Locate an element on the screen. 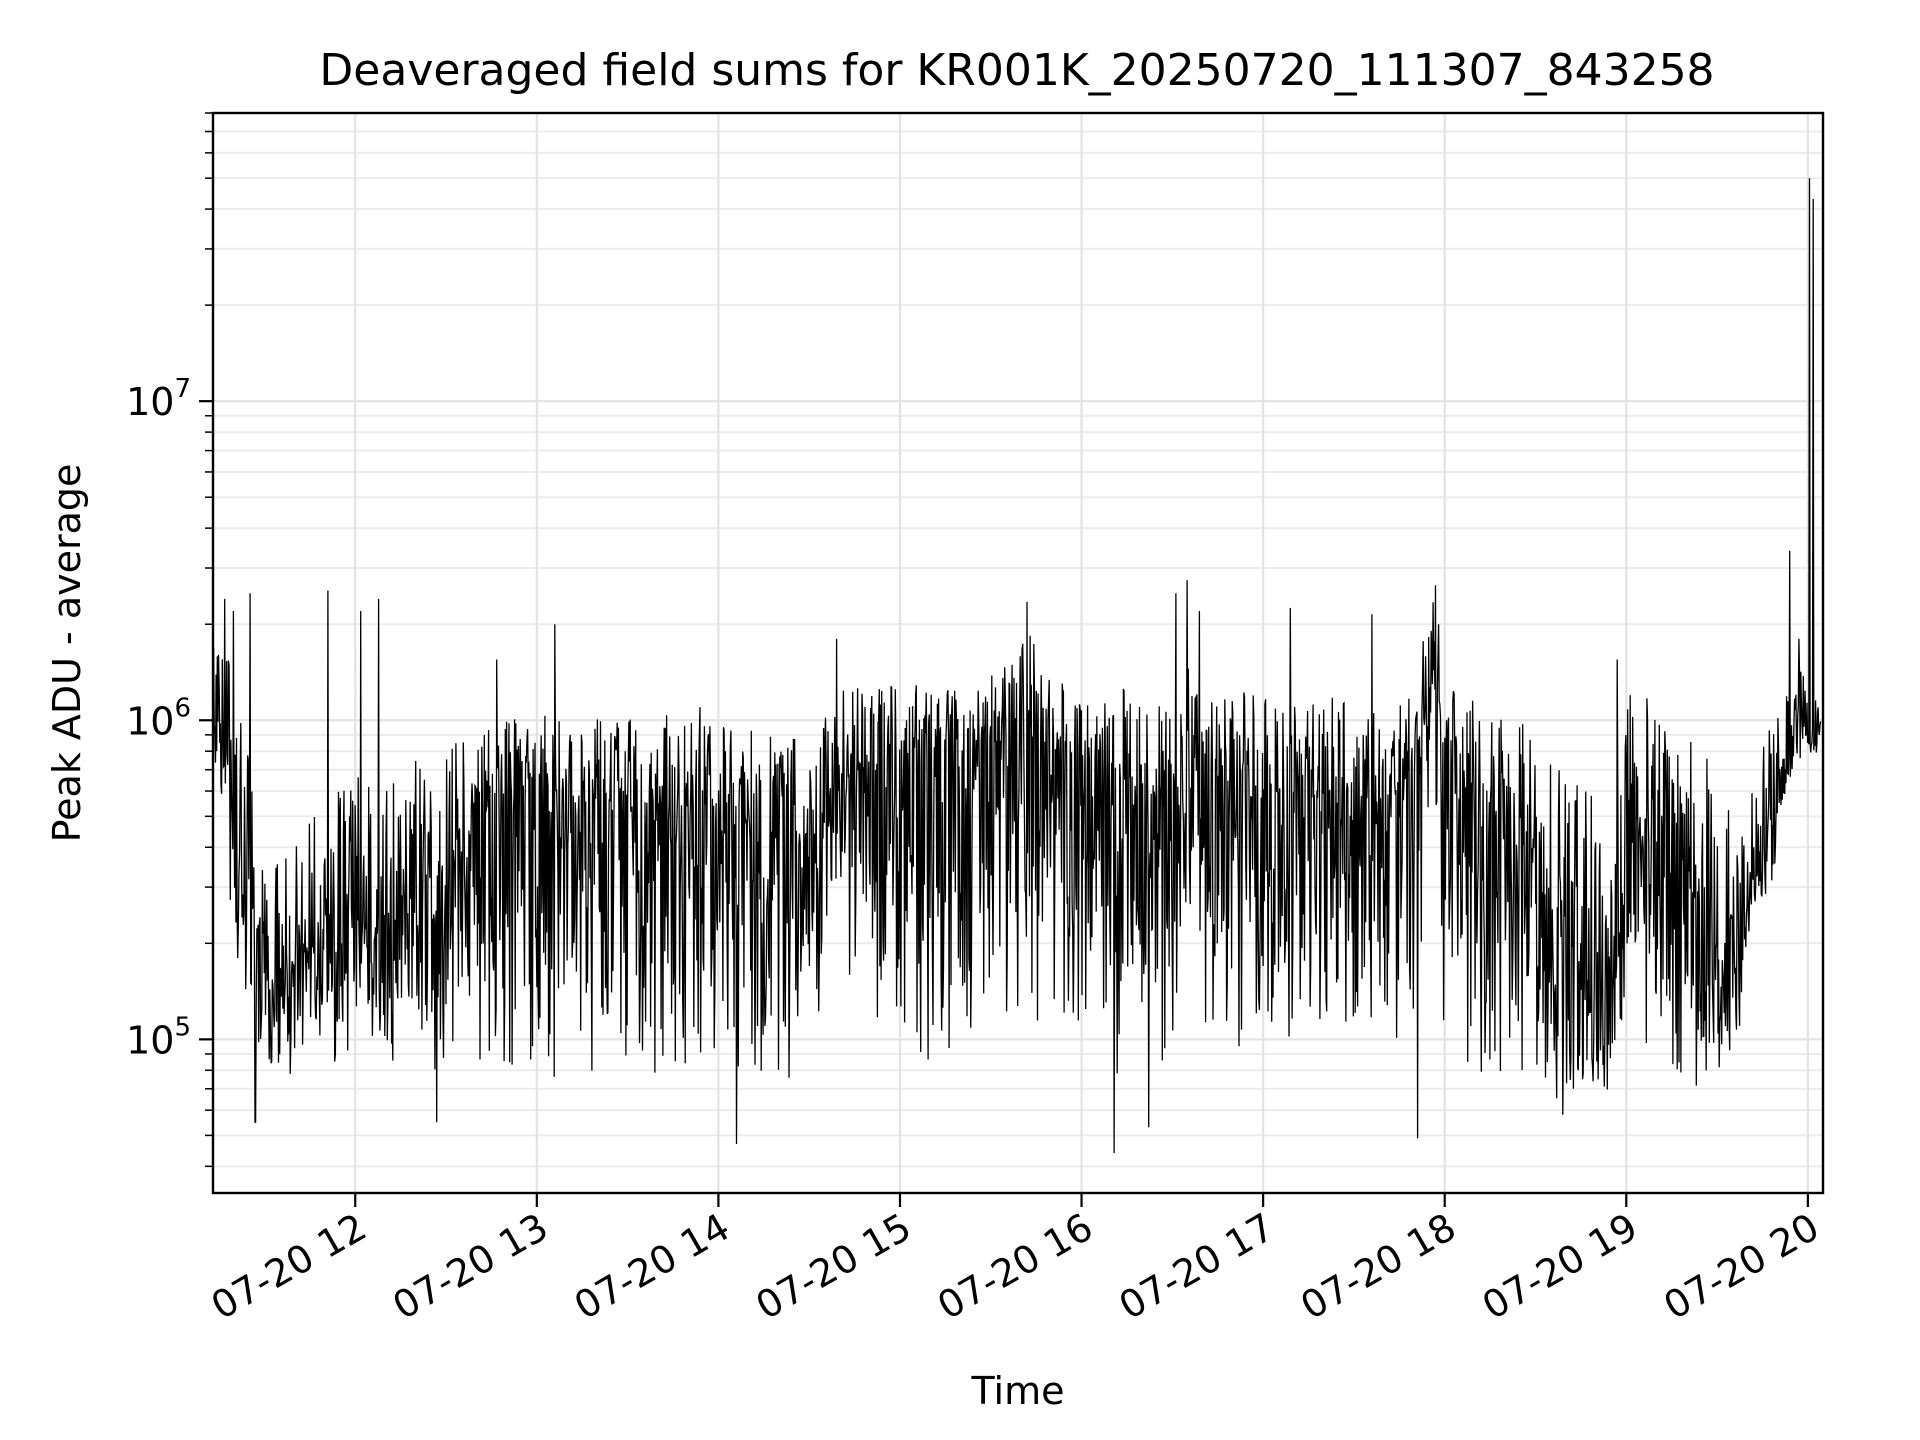 The width and height of the screenshot is (1920, 1440). y-axis-label: Peak ADU - average is located at coordinates (67, 653).